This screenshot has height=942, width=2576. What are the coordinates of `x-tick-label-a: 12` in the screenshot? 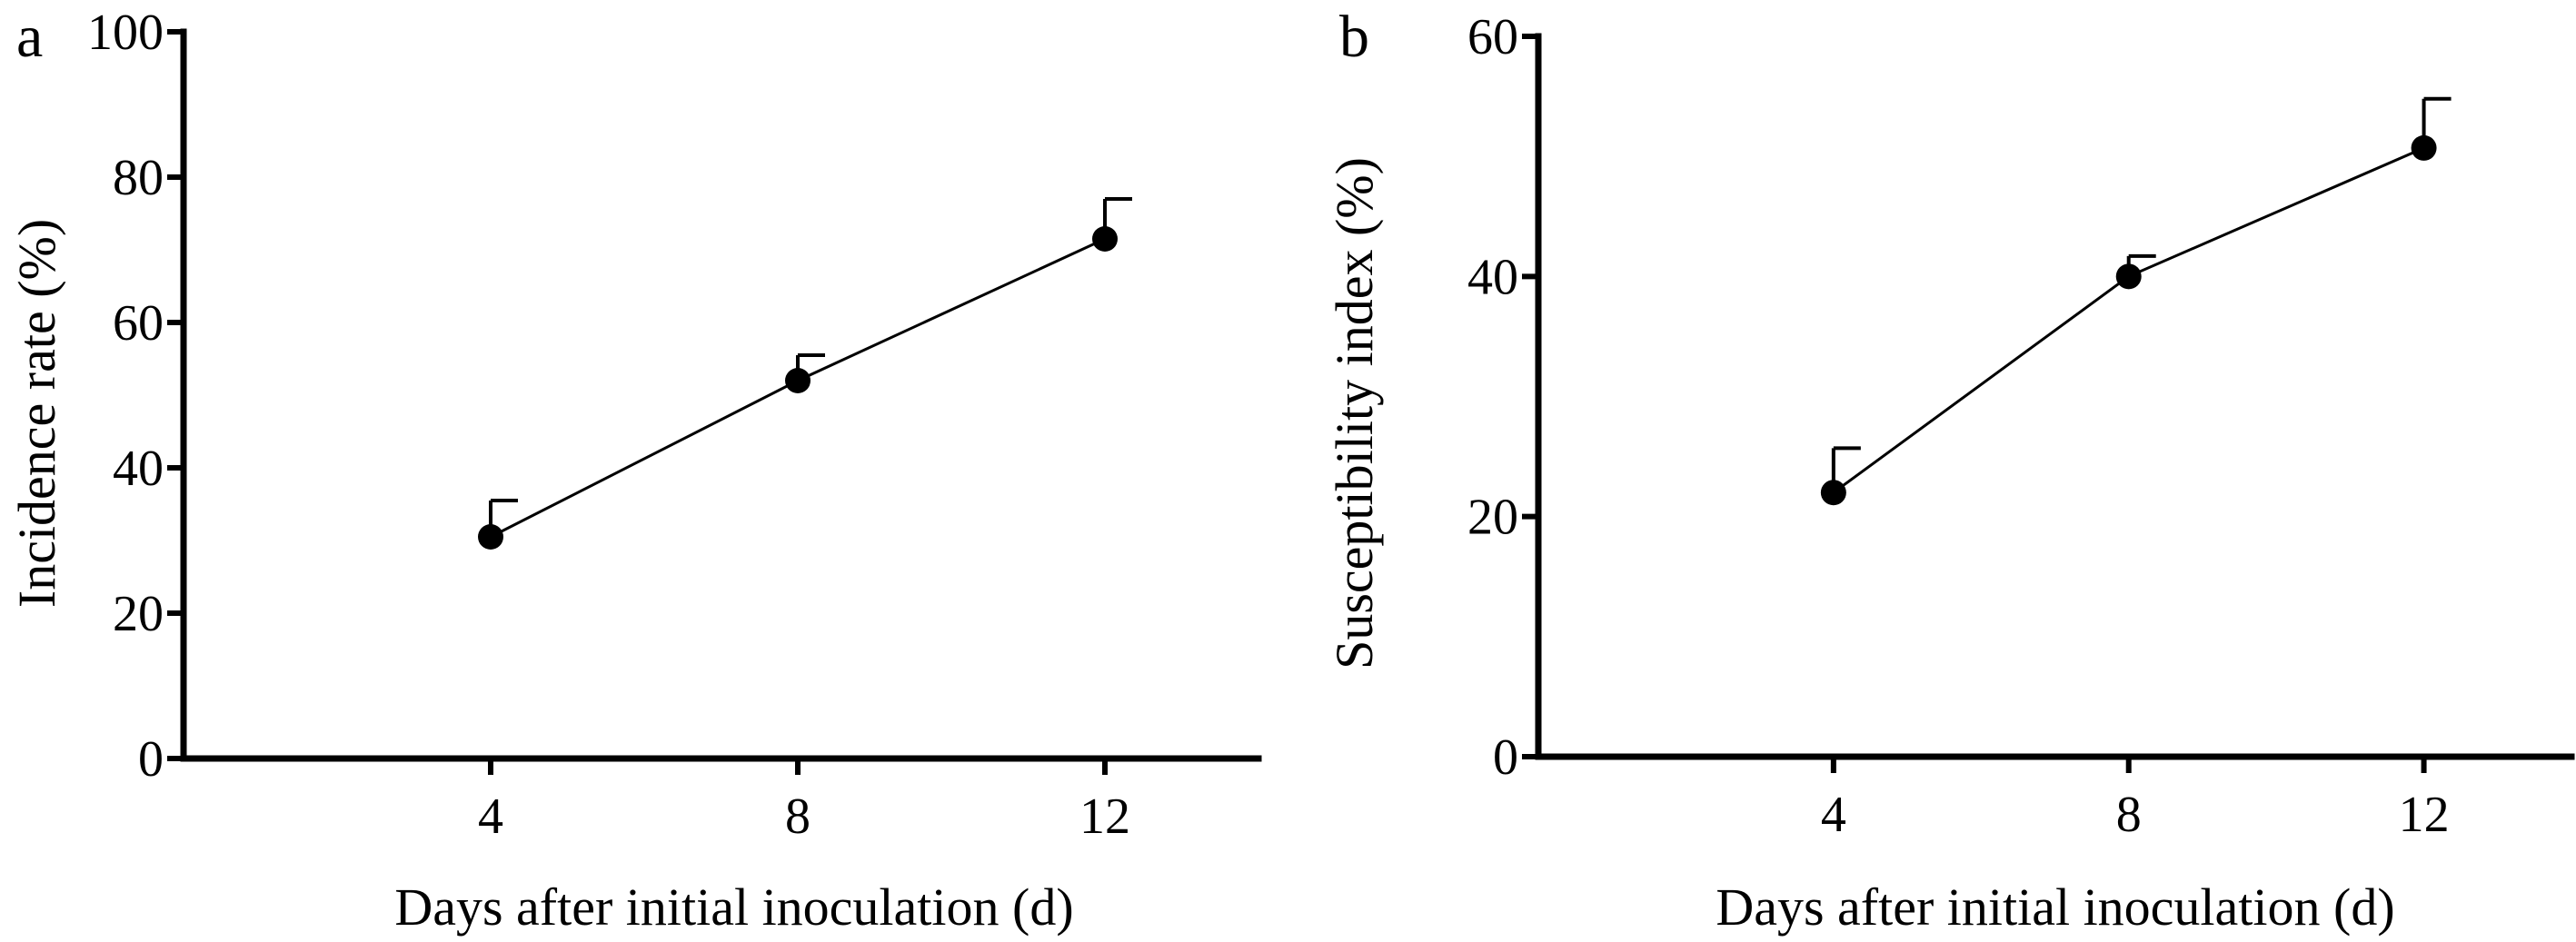 It's located at (1104, 816).